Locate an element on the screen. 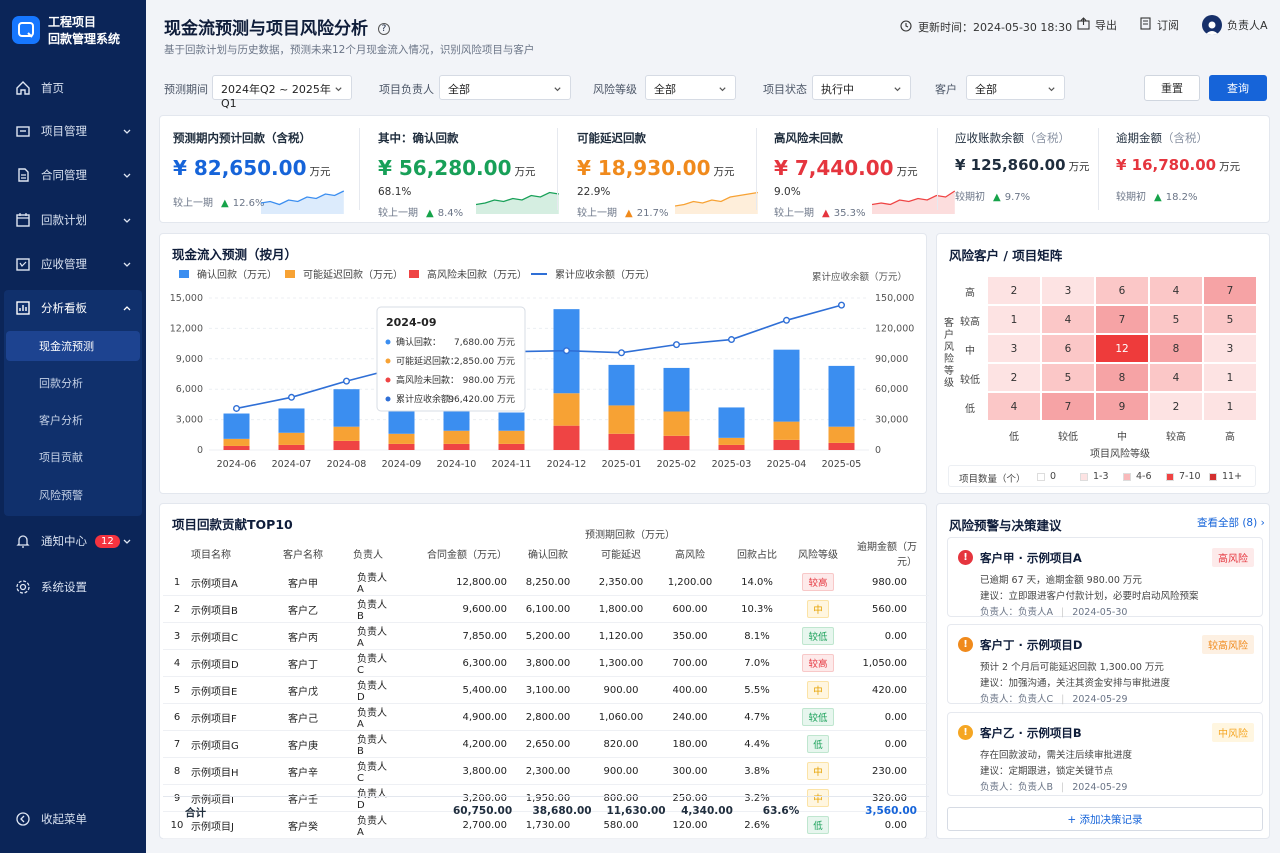 Image resolution: width=1280 pixels, height=853 pixels. sidebar-item-receivables: 应收管理 is located at coordinates (73, 264).